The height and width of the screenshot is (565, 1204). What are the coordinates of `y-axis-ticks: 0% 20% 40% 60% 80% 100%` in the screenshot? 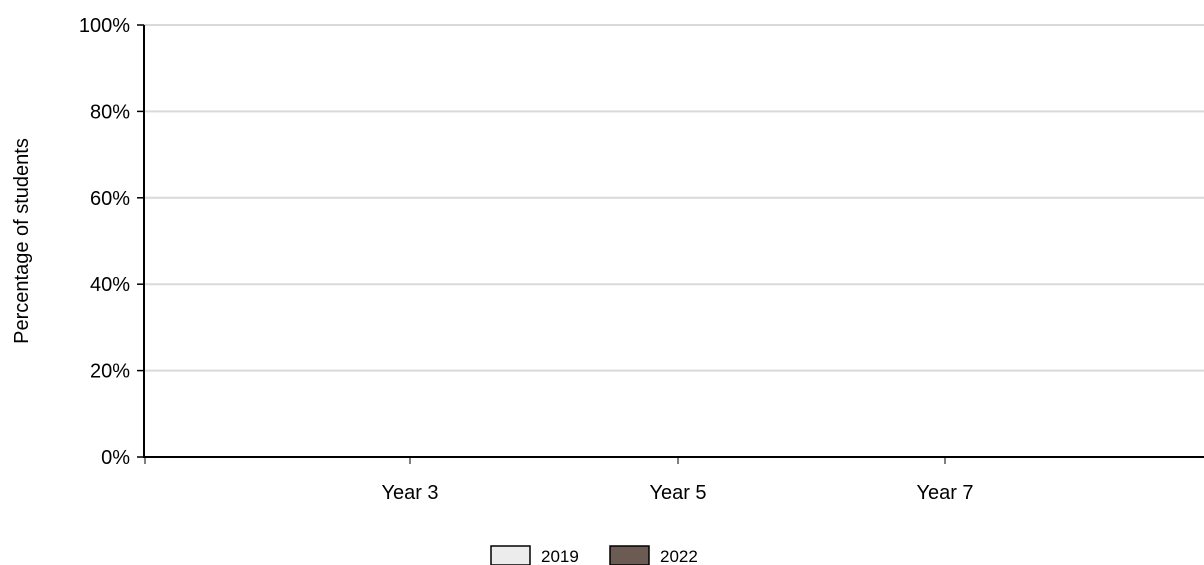 It's located at (111, 242).